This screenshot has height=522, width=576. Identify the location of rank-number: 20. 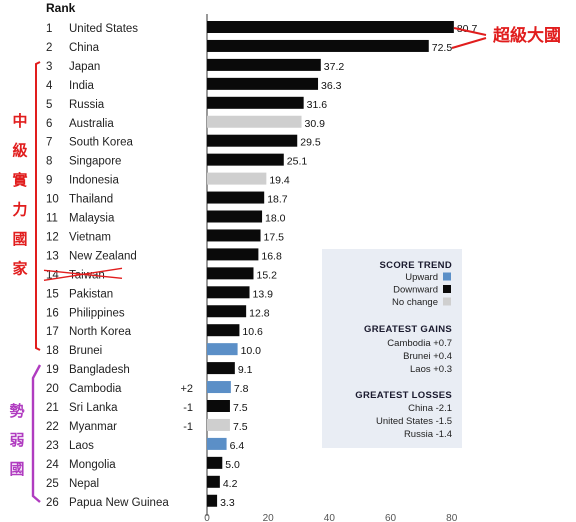
(52, 389).